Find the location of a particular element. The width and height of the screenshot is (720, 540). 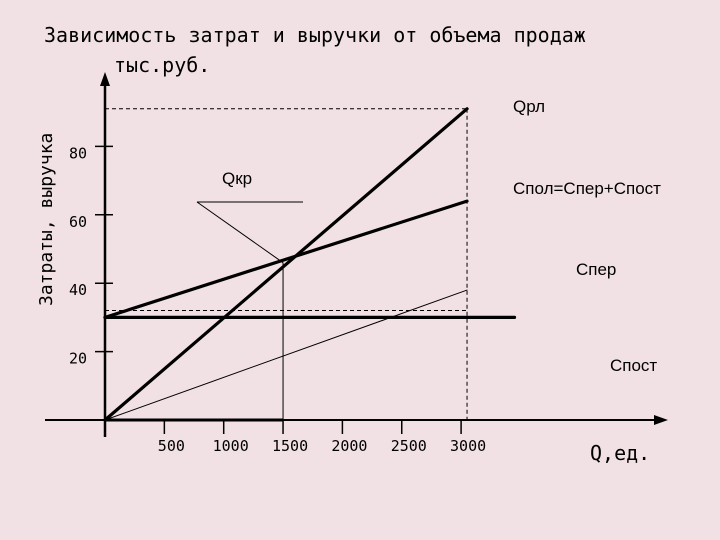

x-axis-label: Q,ед. is located at coordinates (620, 453).